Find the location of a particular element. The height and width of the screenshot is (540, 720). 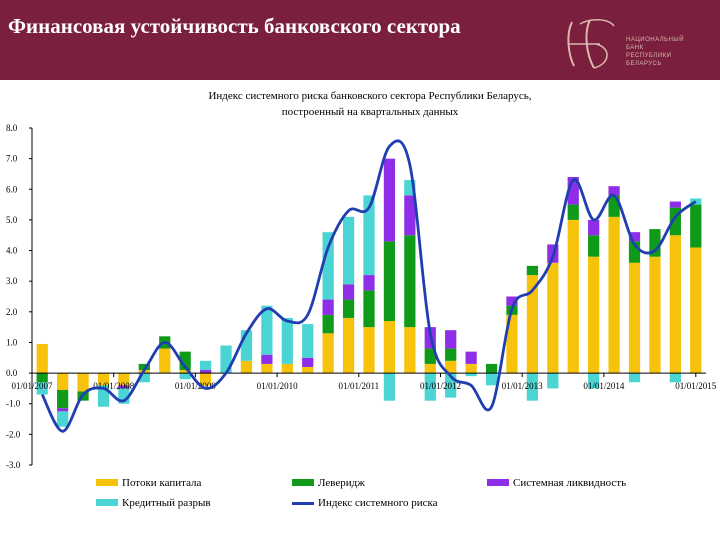

legend-label: Леверидж is located at coordinates (341, 483).